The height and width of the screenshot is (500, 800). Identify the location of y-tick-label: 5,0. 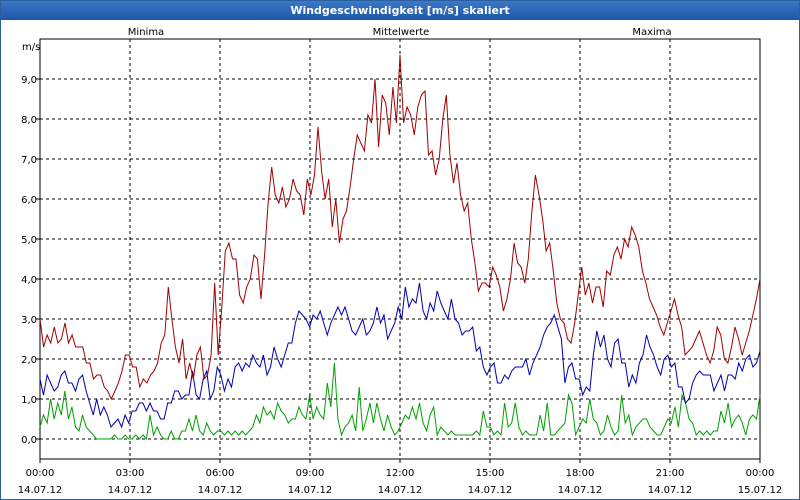
(29, 240).